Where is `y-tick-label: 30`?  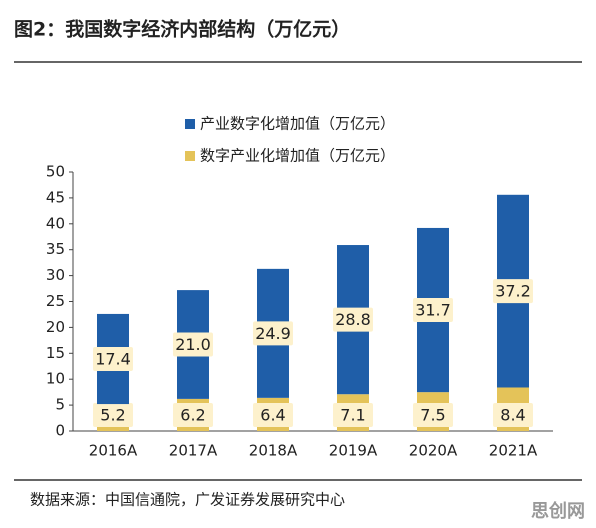
y-tick-label: 30 is located at coordinates (55, 275).